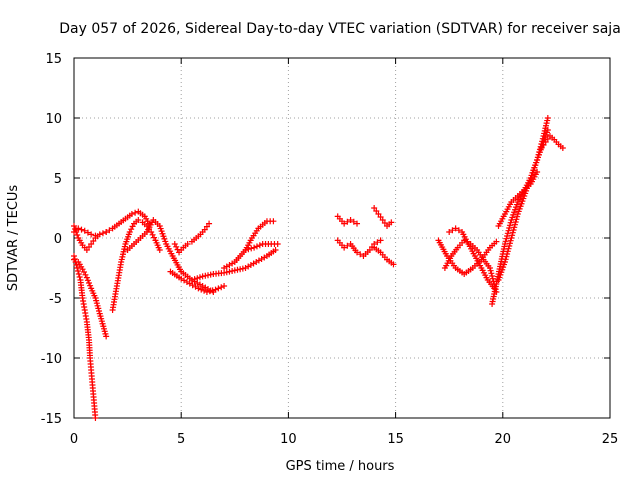  I want to click on y-tick-label: -15, so click(51, 419).